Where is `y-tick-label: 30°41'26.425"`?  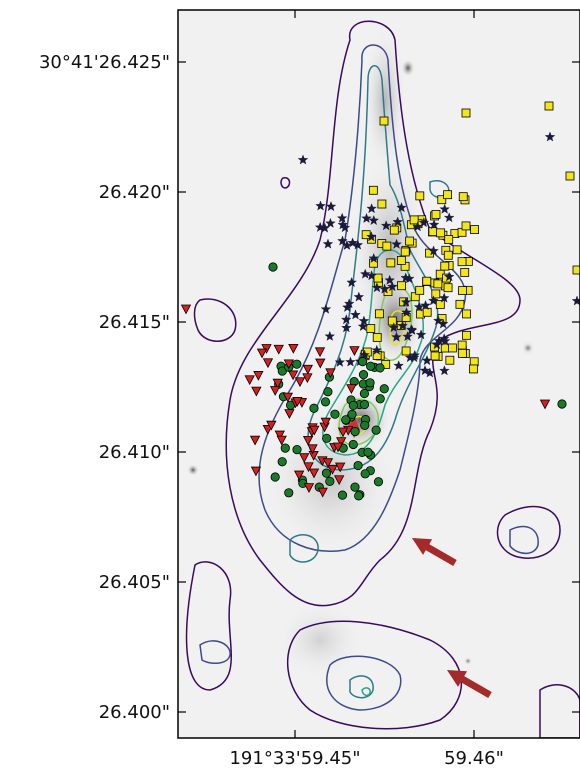 y-tick-label: 30°41'26.425" is located at coordinates (104, 62).